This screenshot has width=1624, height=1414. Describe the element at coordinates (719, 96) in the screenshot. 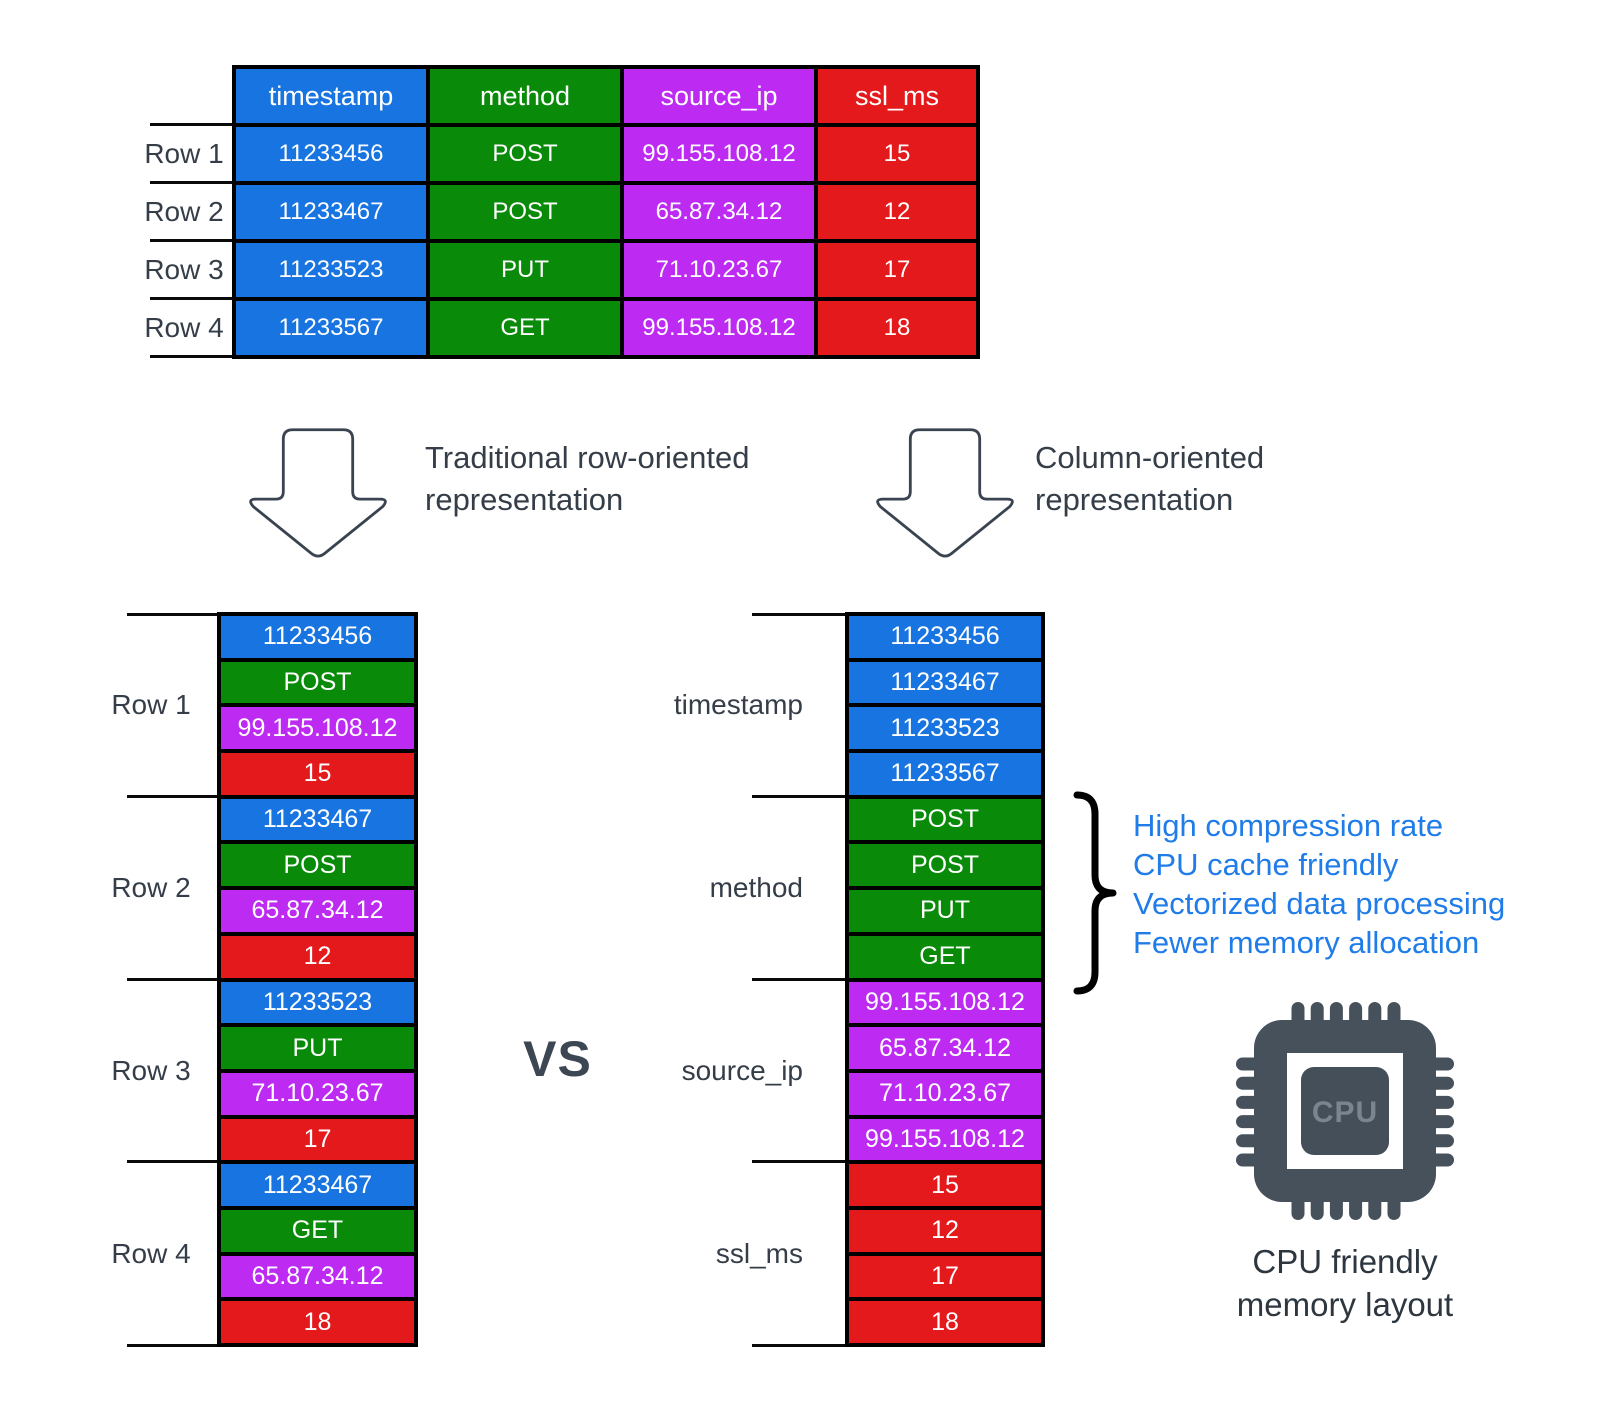

I see `table-header-cell: source_ip` at that location.